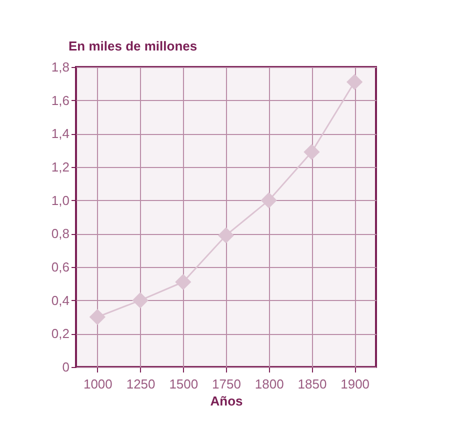  Describe the element at coordinates (60, 100) in the screenshot. I see `y-tick-label: 1,6` at that location.